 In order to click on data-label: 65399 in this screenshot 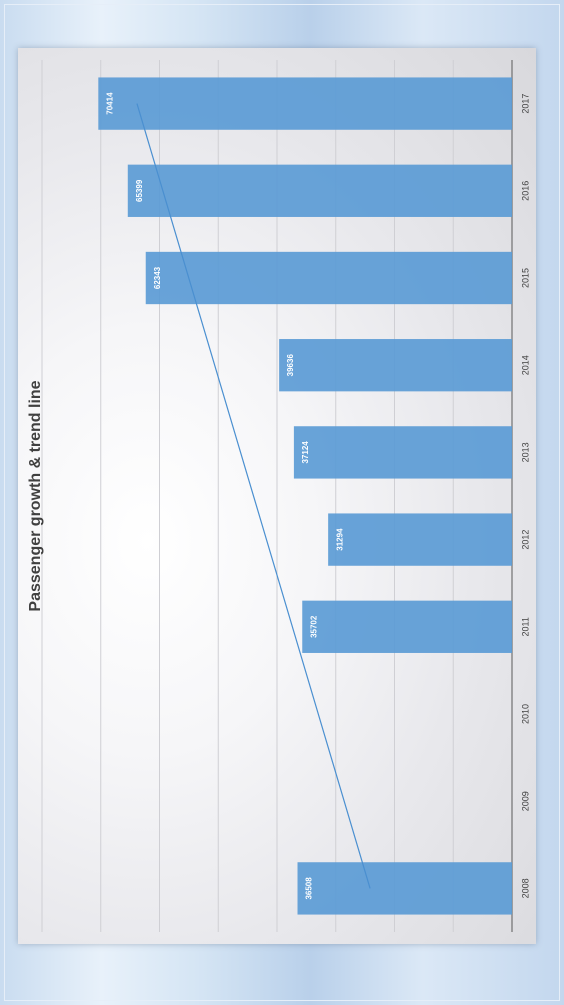, I will do `click(139, 190)`.